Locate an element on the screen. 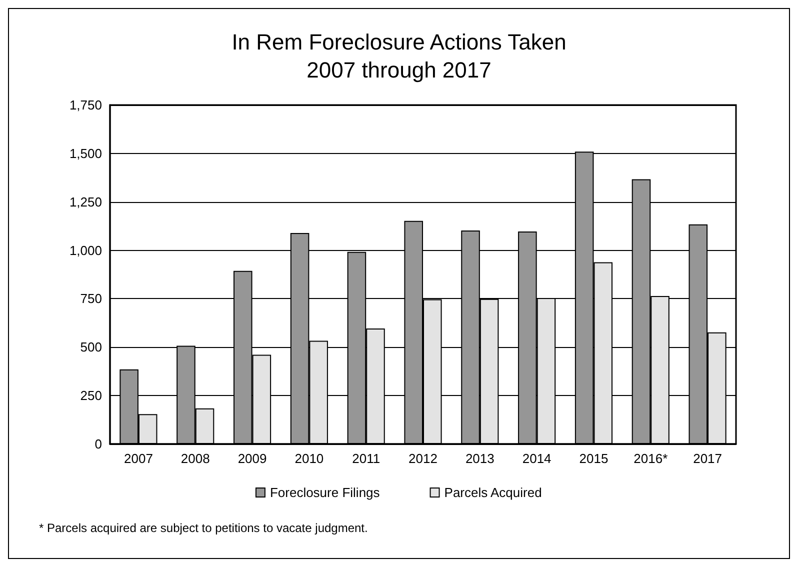 This screenshot has width=798, height=567. x-tick-label: 2007 is located at coordinates (138, 458).